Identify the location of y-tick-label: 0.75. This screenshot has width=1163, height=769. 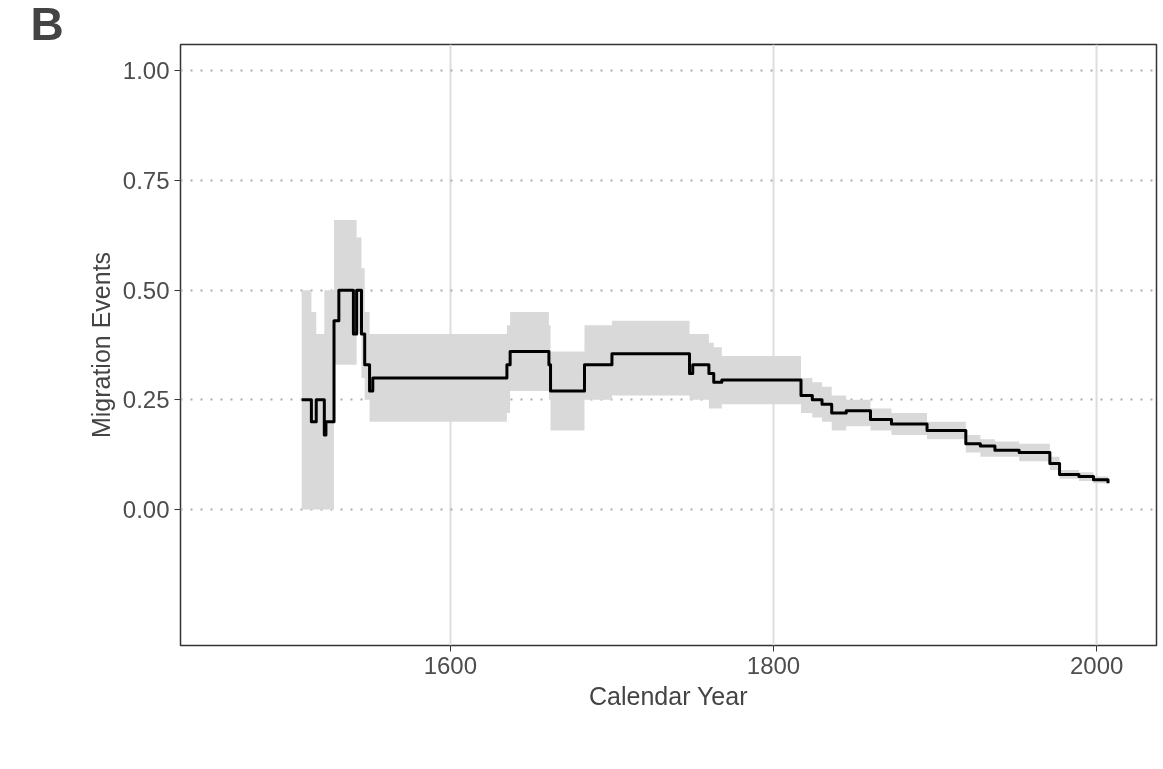
(146, 180).